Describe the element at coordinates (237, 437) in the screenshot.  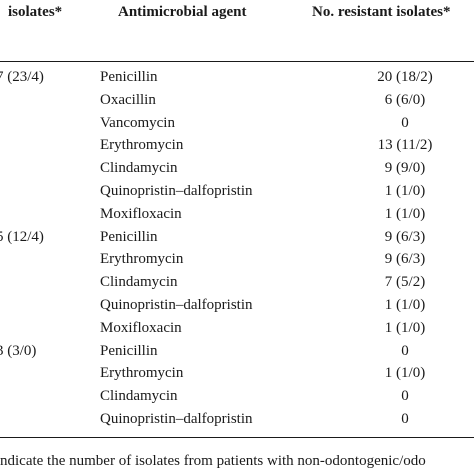
I see `bottom-rule` at that location.